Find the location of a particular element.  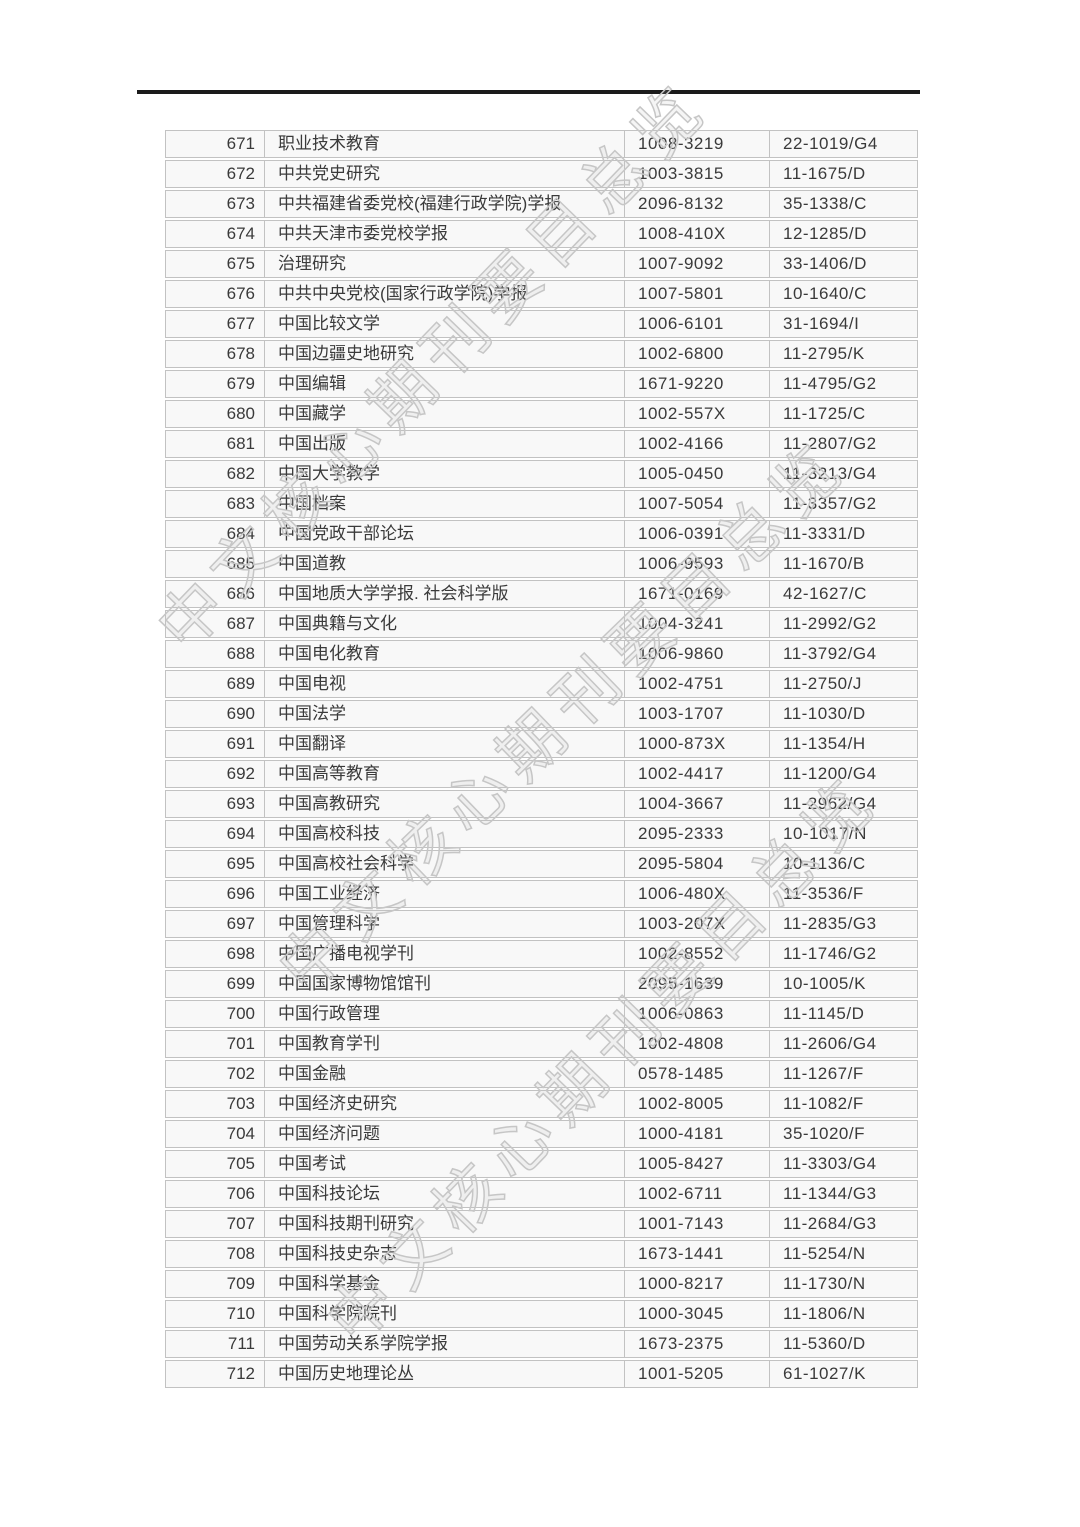

cell-cn: 11-2606/G4 is located at coordinates (844, 1044).